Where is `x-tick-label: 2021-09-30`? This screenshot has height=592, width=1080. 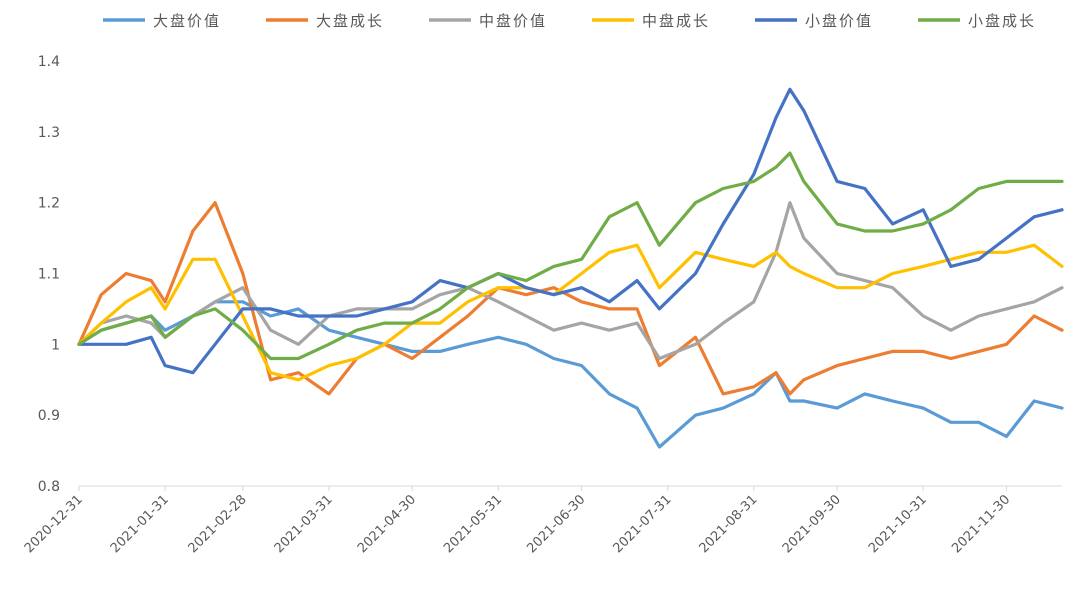 x-tick-label: 2021-09-30 is located at coordinates (812, 524).